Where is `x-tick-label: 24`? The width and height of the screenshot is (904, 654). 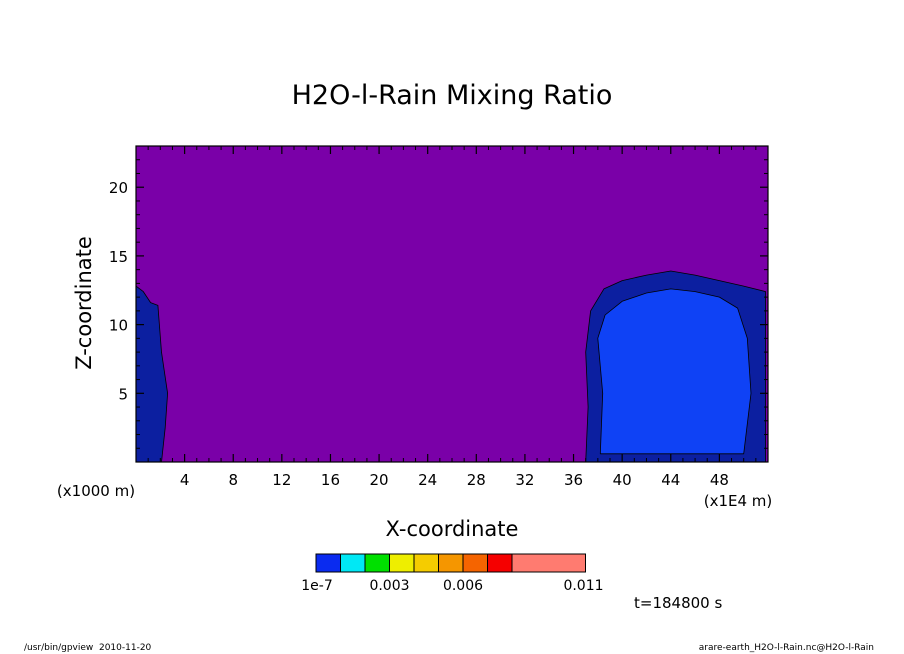 x-tick-label: 24 is located at coordinates (427, 480).